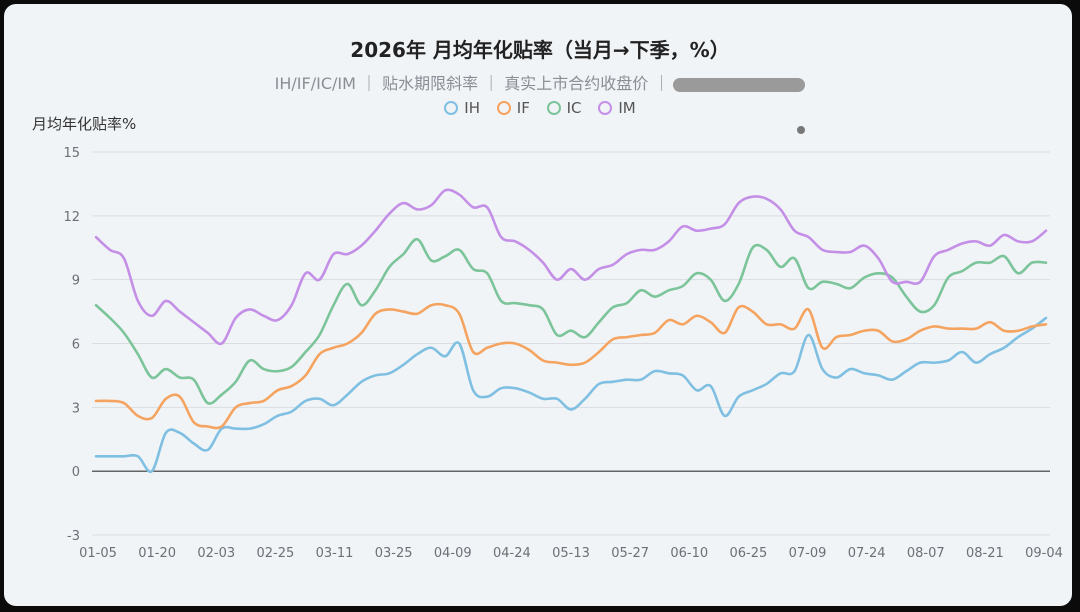 The height and width of the screenshot is (612, 1080). Describe the element at coordinates (76, 345) in the screenshot. I see `y-tick-label: 6` at that location.